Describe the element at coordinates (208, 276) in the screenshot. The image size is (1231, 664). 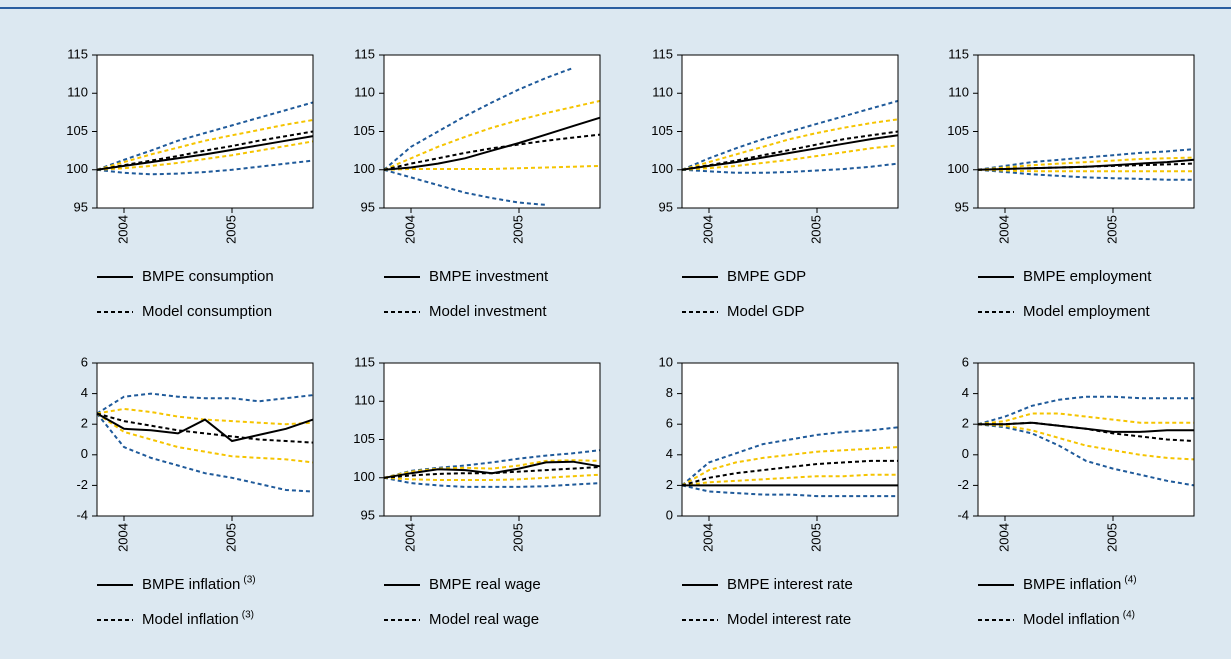
I see `legend-label: BMPE consumption` at that location.